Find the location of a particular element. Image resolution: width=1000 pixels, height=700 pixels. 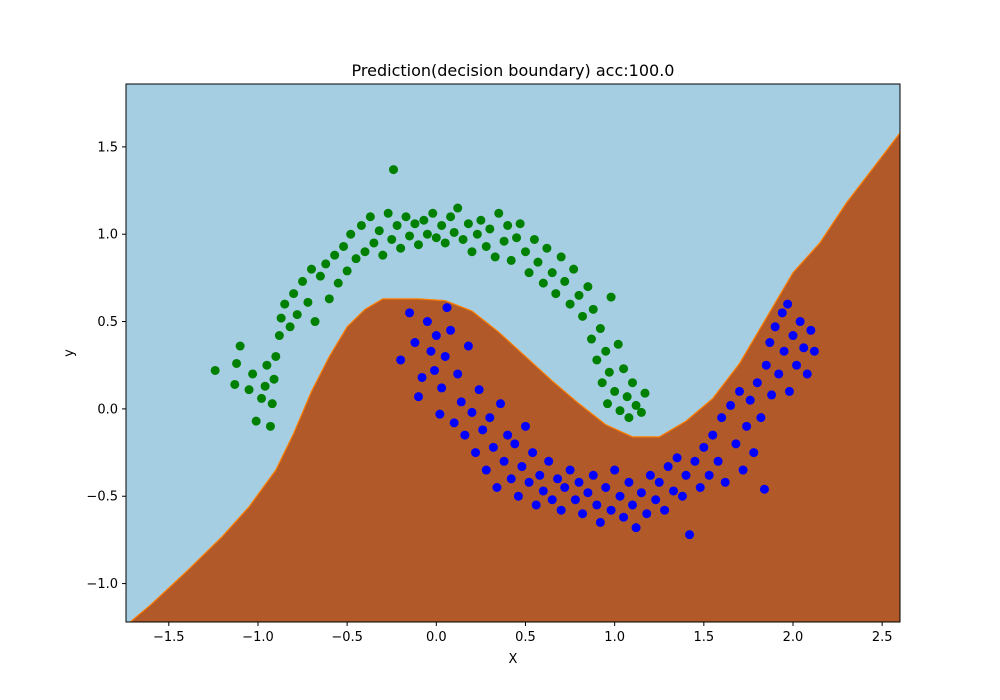

x-tick-label: 1.0 is located at coordinates (614, 637).